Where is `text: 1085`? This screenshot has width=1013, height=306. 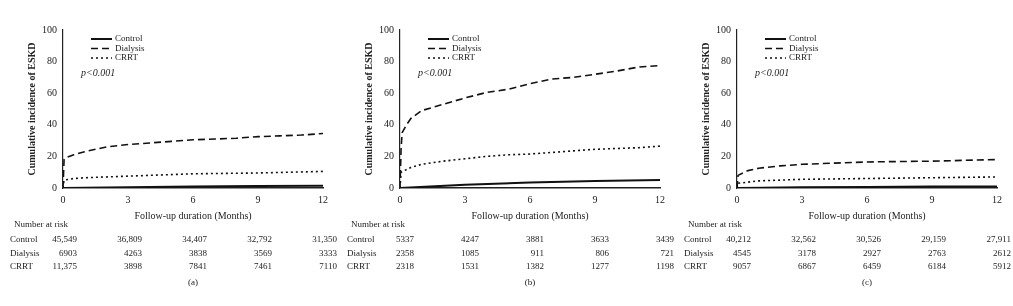
text: 1085 is located at coordinates (470, 252).